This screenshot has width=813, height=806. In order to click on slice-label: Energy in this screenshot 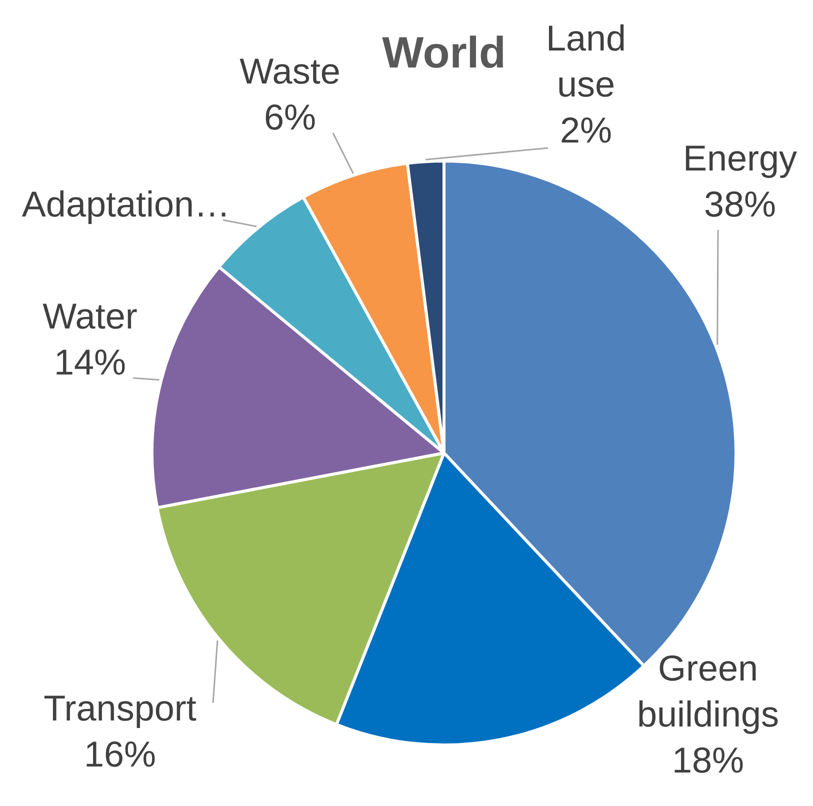, I will do `click(740, 158)`.